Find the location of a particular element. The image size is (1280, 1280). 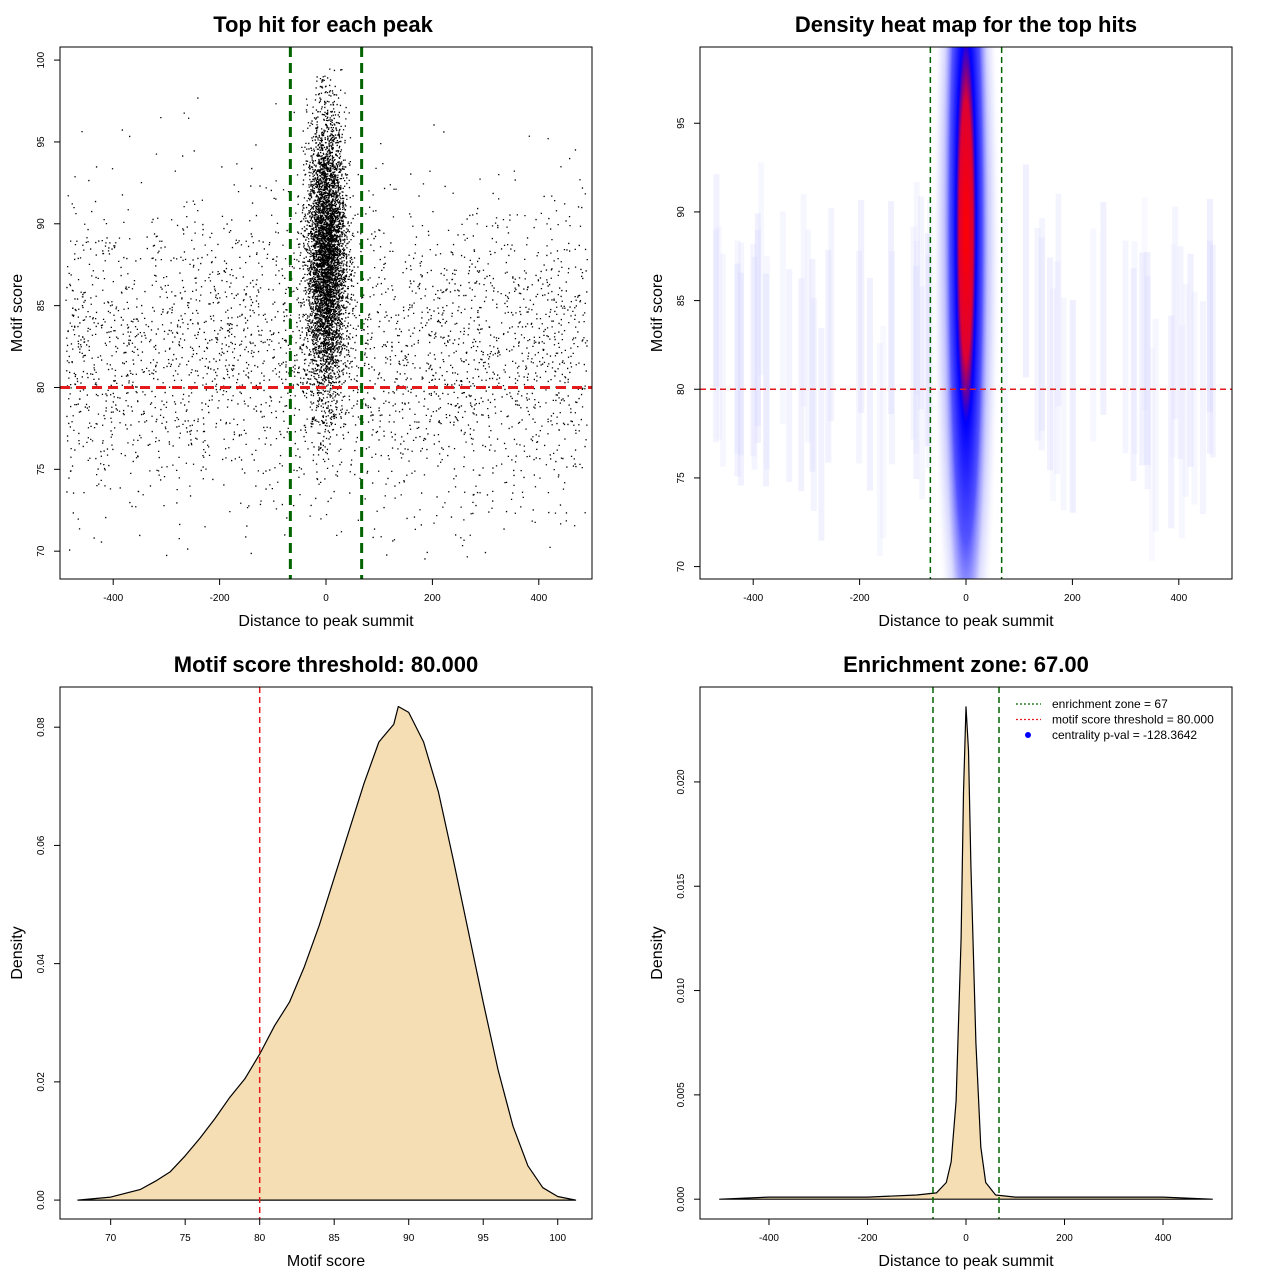

x-tick-label: 95 is located at coordinates (484, 1238).